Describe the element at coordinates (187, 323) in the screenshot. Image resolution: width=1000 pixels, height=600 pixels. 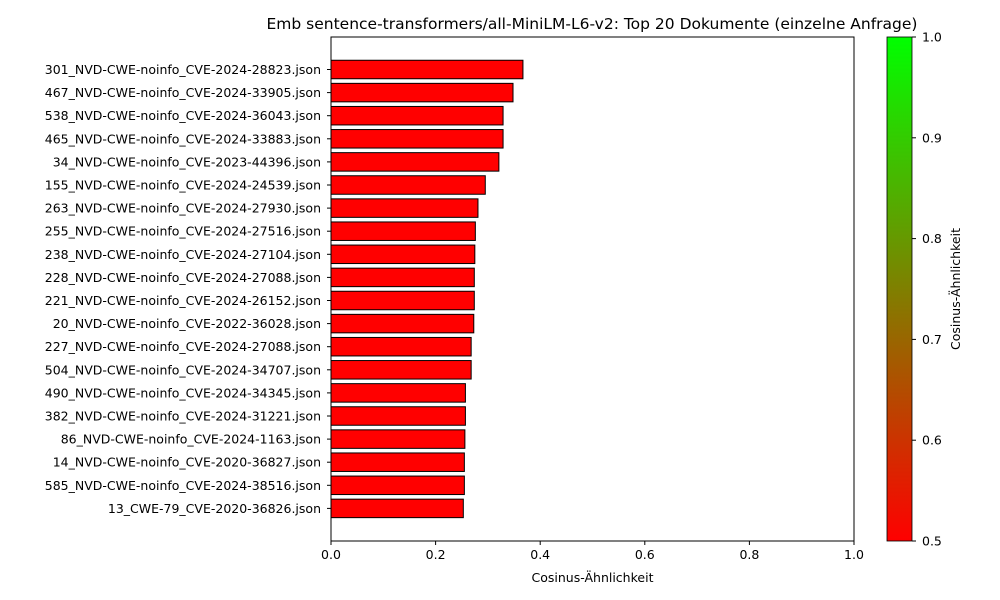
I see `y-tick-label: 20_NVD-CWE-noinfo_CVE-2022-36028.json` at that location.